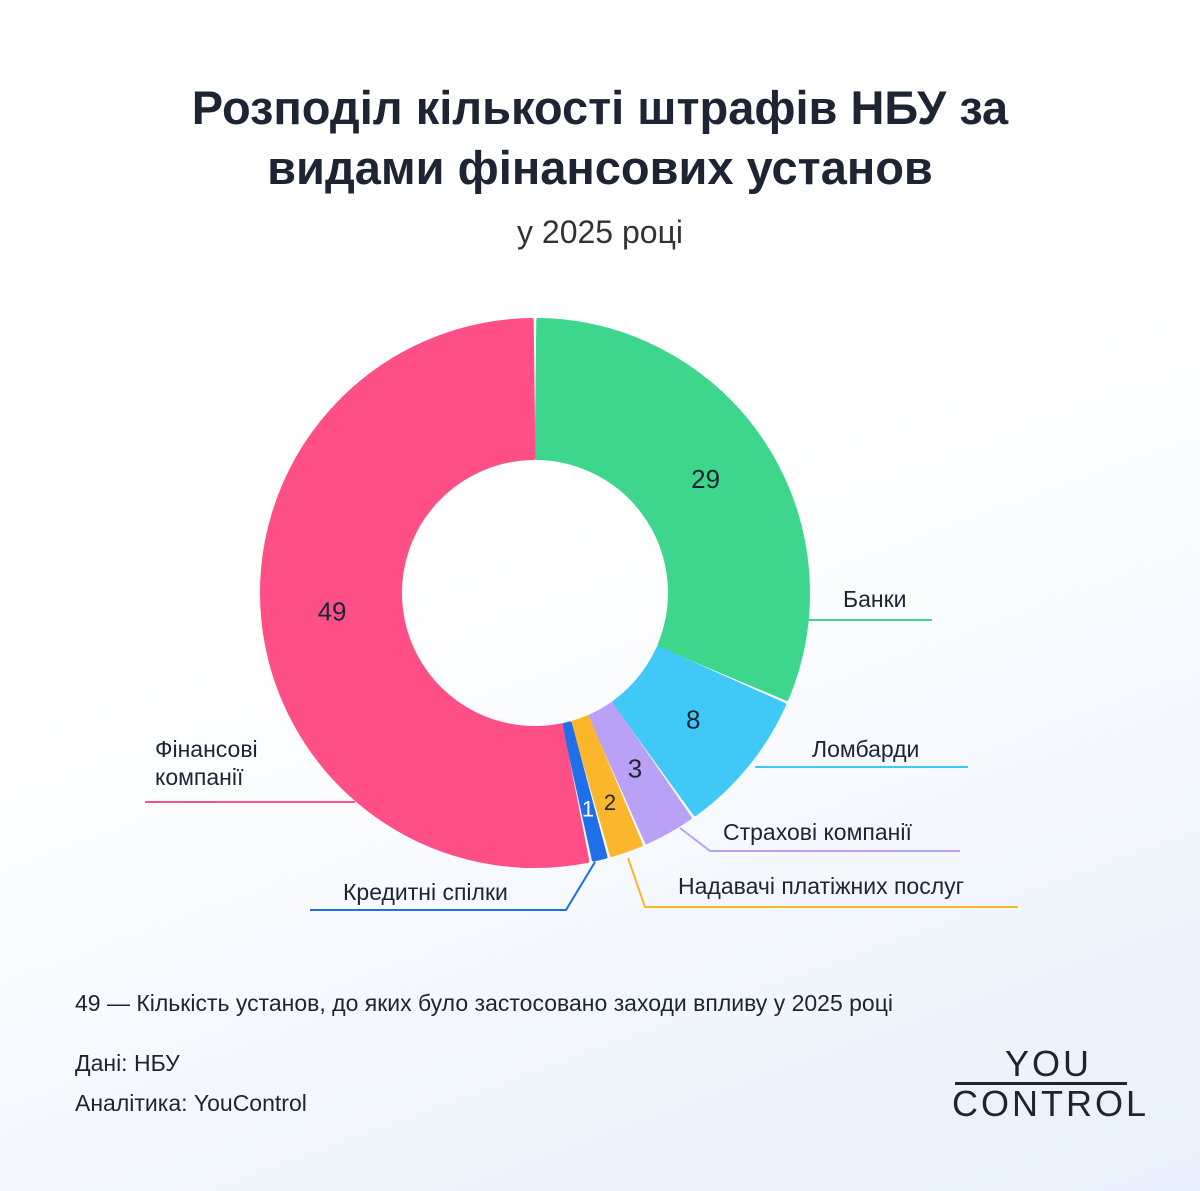  What do you see at coordinates (817, 832) in the screenshot?
I see `category-label: Страхові компанії` at bounding box center [817, 832].